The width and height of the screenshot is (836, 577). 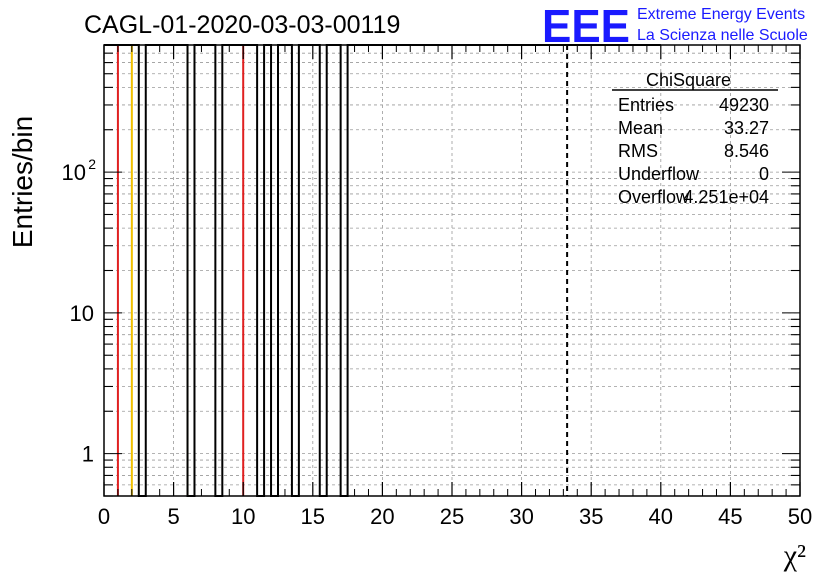 What do you see at coordinates (721, 14) in the screenshot?
I see `logo-line-1: Extreme Energy Events` at bounding box center [721, 14].